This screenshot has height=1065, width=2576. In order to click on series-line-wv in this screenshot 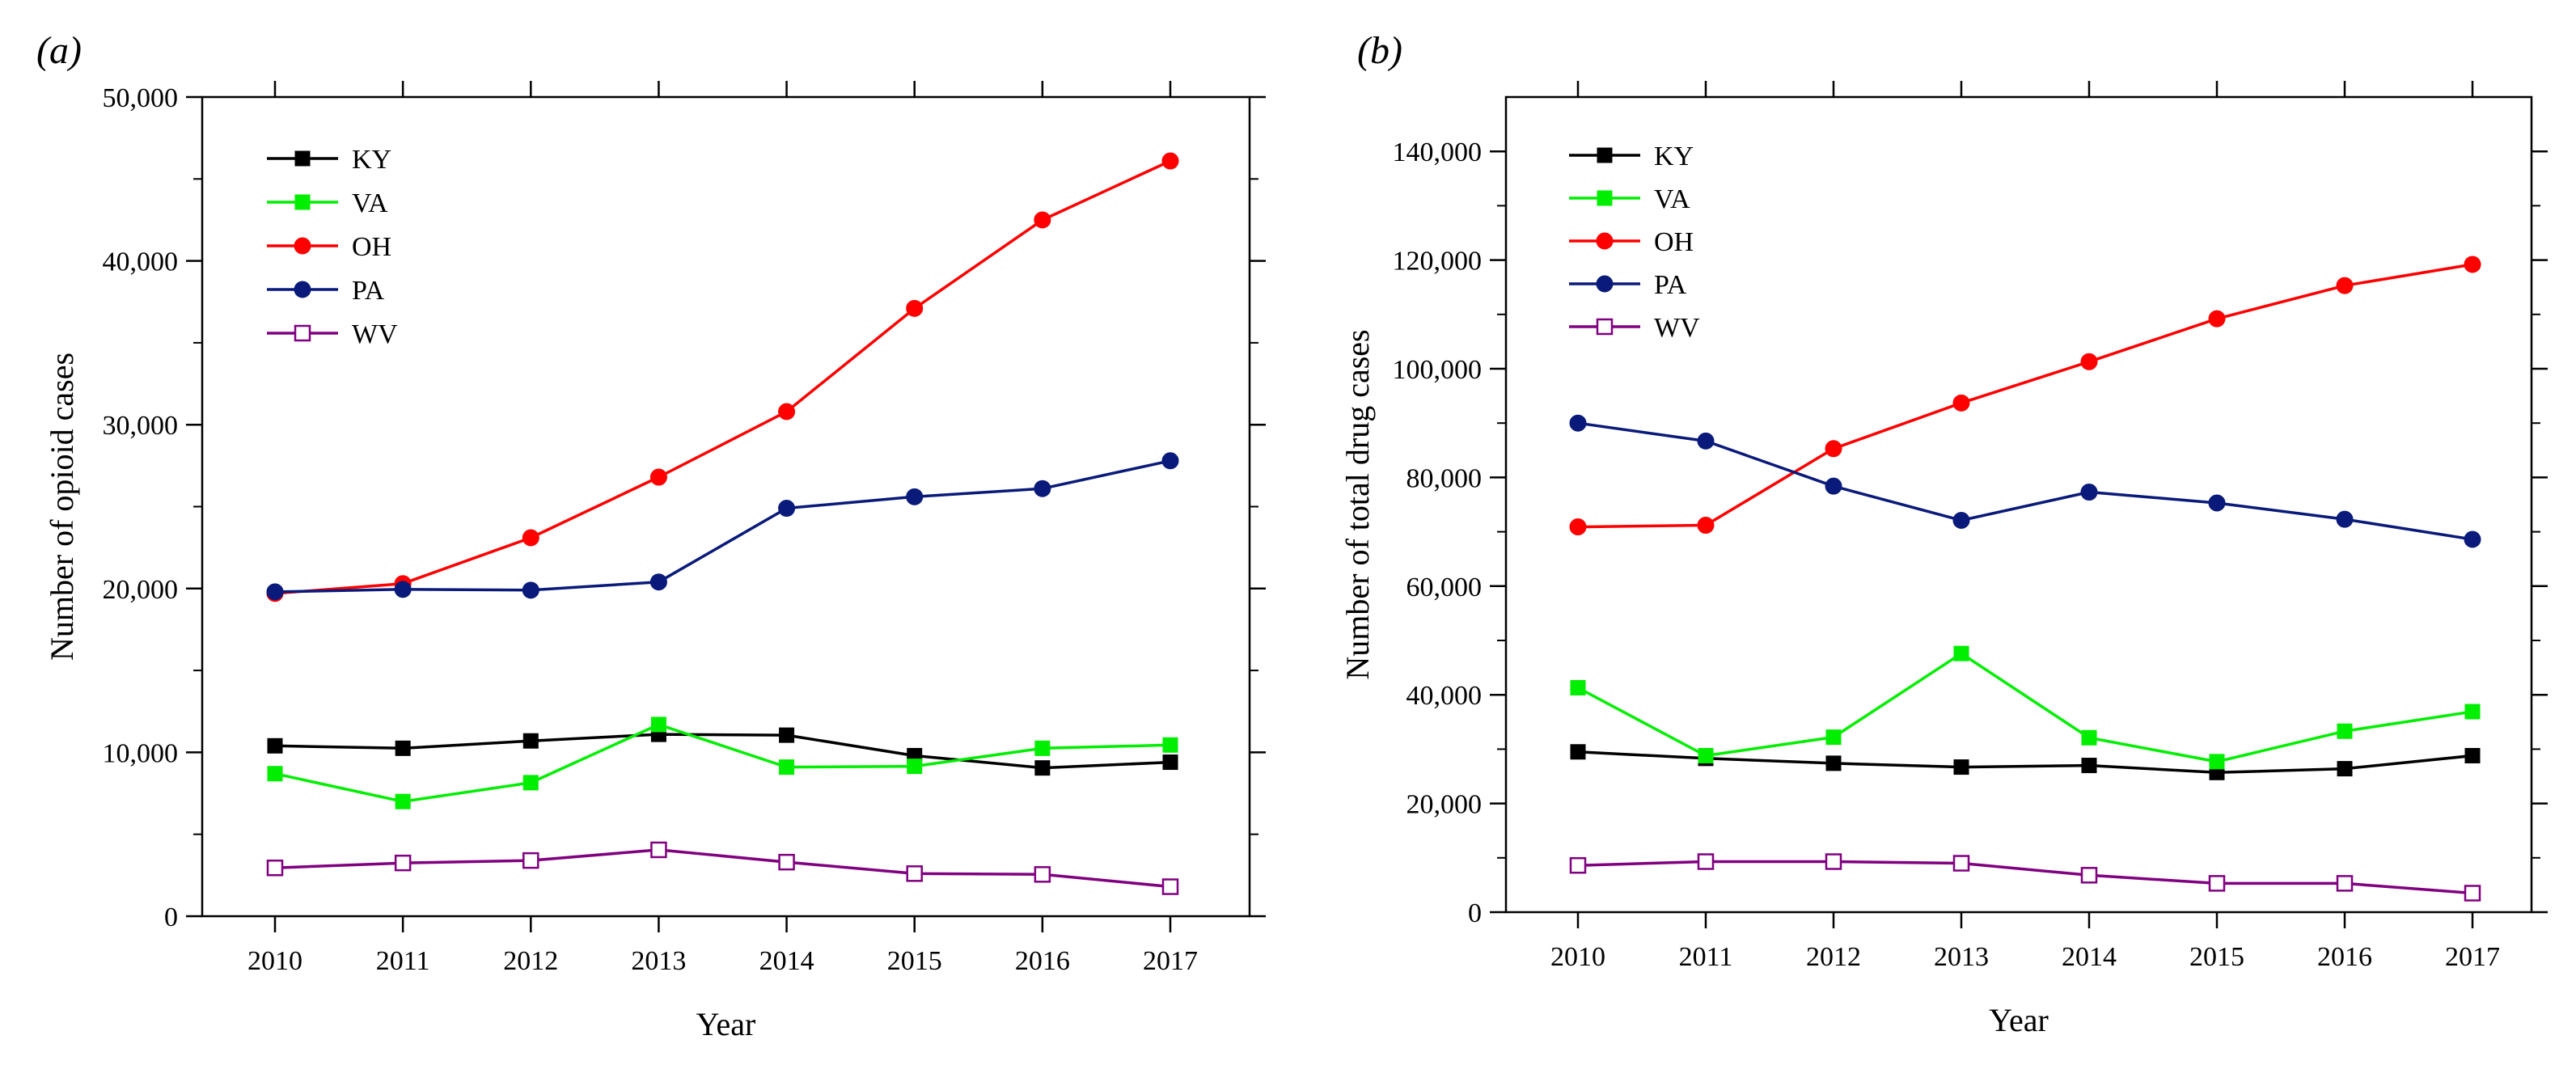, I will do `click(2025, 877)`.